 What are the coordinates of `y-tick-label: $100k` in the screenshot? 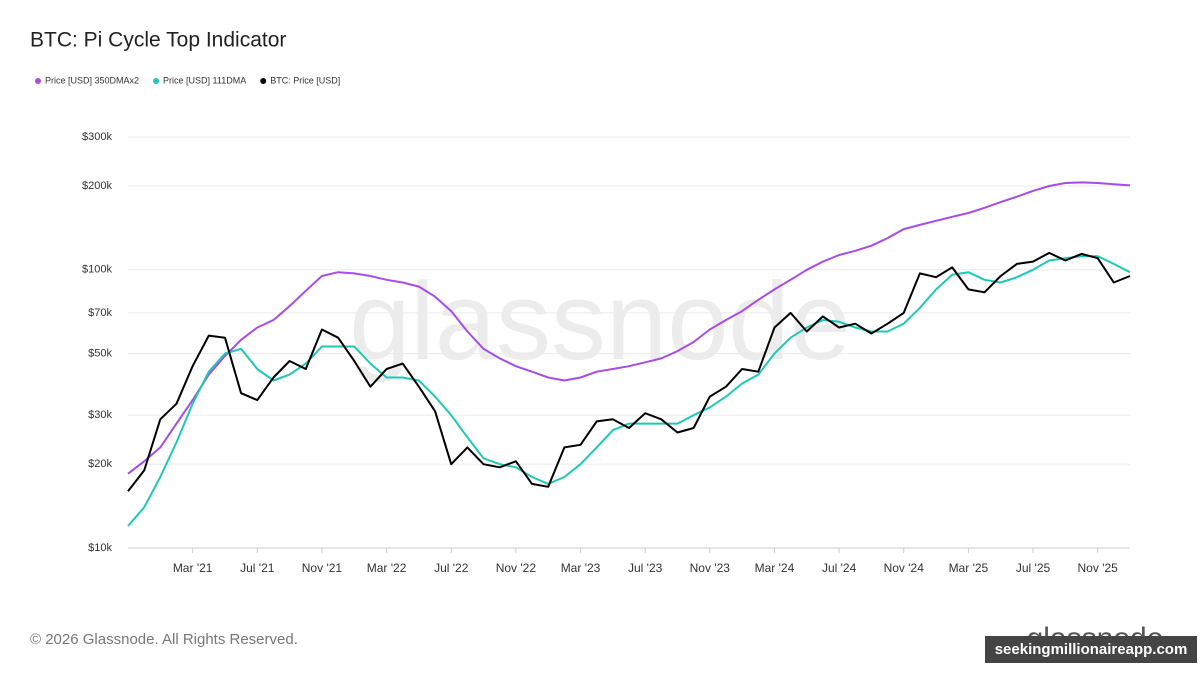 It's located at (97, 270).